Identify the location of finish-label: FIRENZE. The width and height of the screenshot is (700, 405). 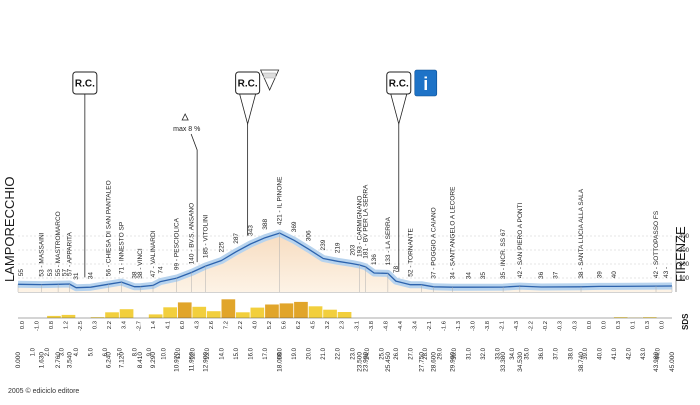
(680, 254).